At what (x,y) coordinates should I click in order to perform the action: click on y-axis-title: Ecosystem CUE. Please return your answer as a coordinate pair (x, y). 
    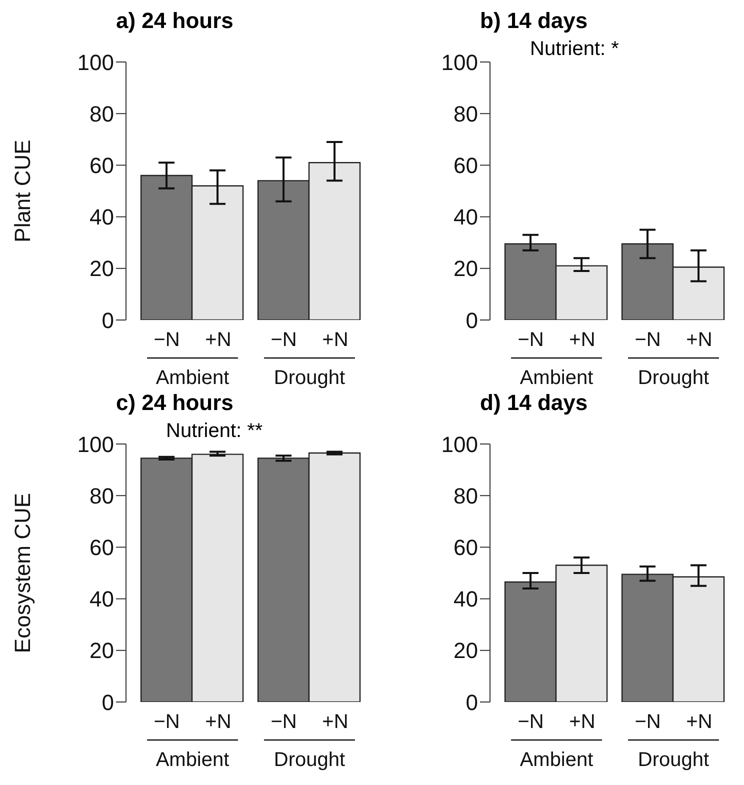
    Looking at the image, I should click on (22, 573).